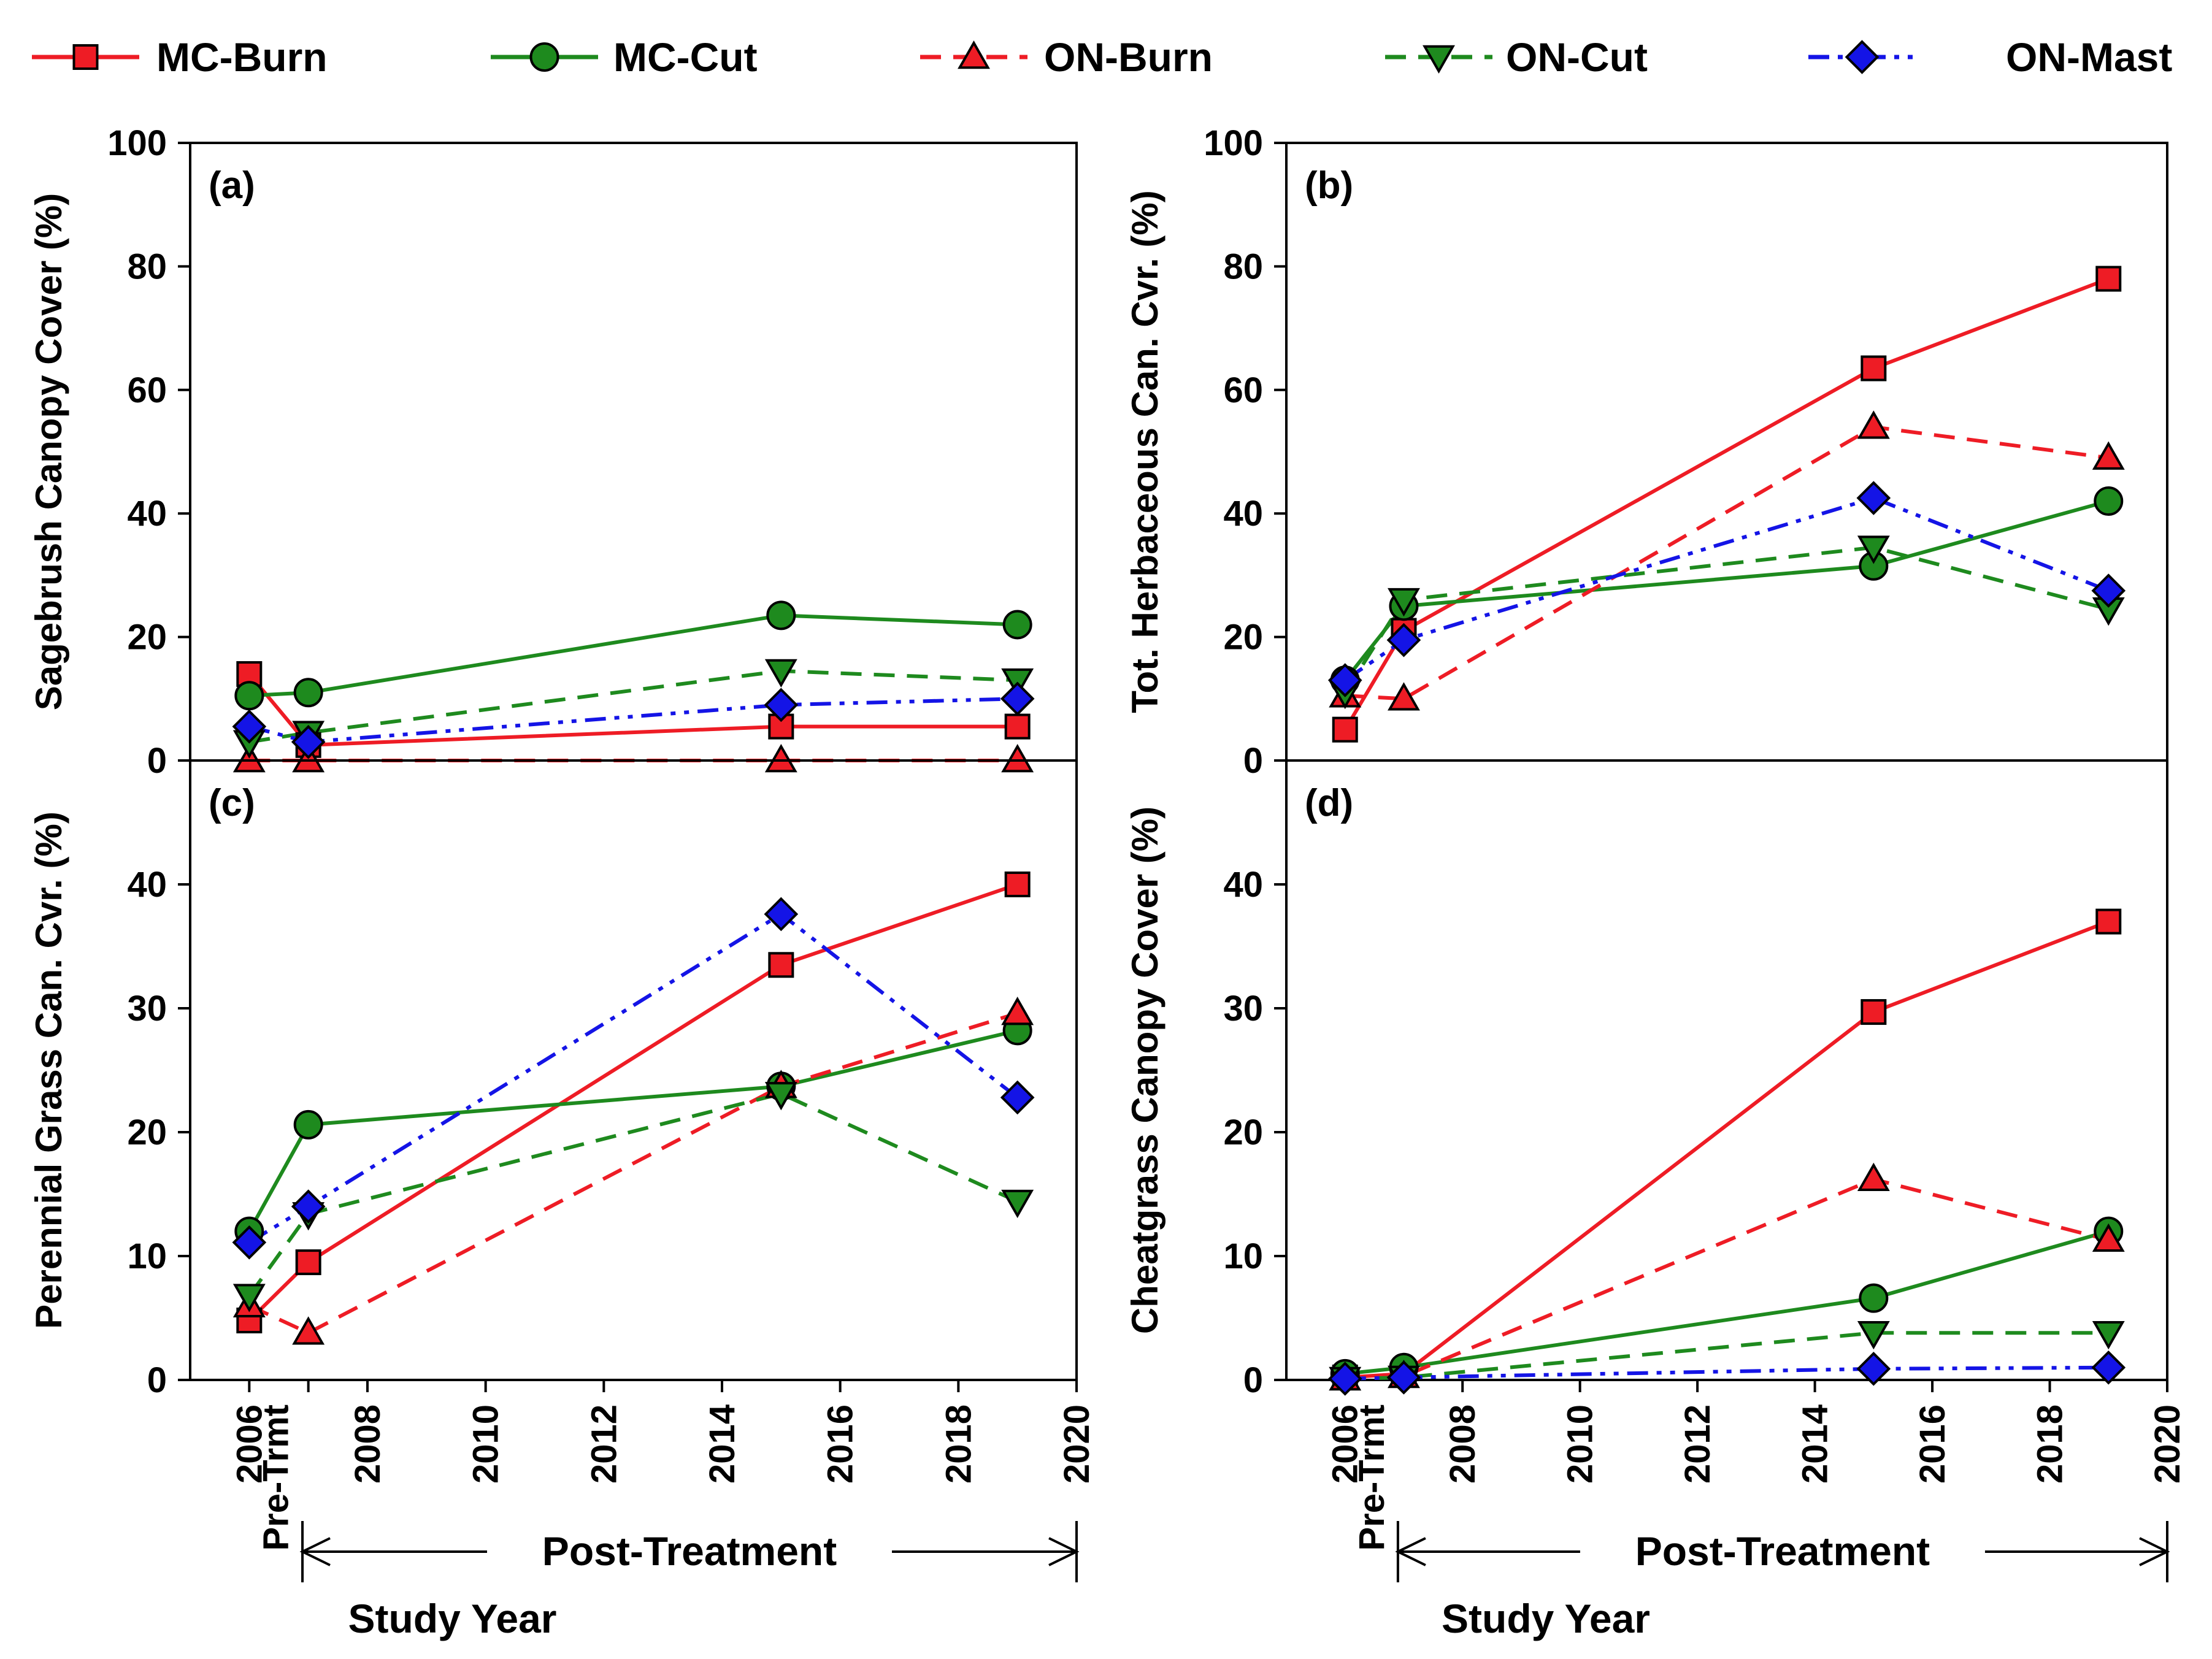 The height and width of the screenshot is (1659, 2212). I want to click on plot-frame, so click(1726, 1070).